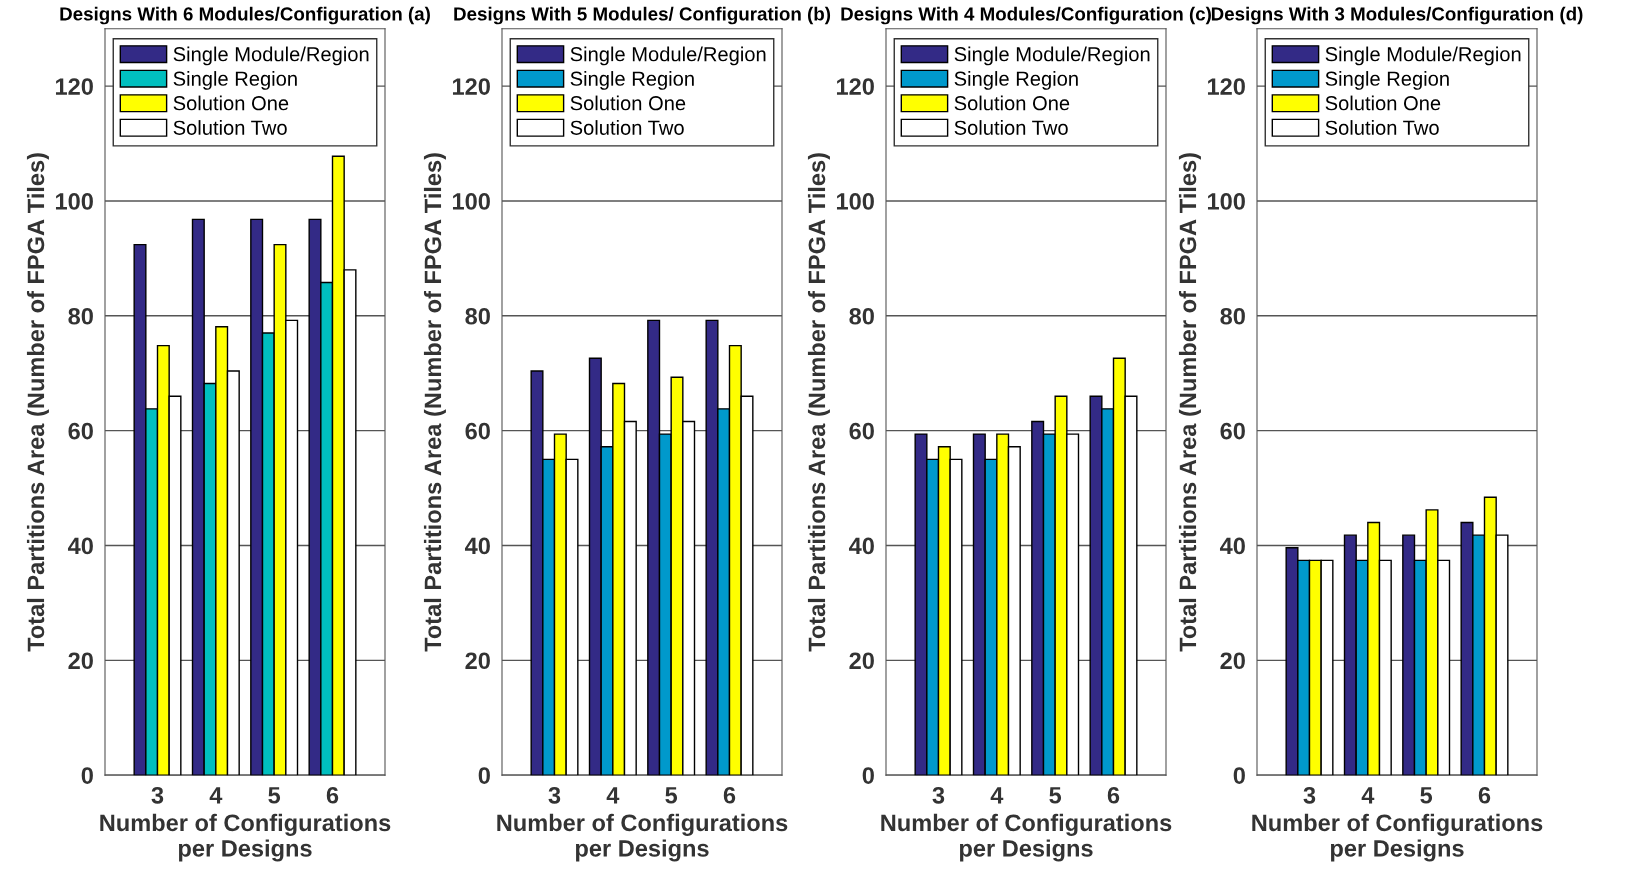 Image resolution: width=1639 pixels, height=870 pixels. What do you see at coordinates (1026, 15) in the screenshot?
I see `chart-title: Designs With 4 Modules/Configuration (c)` at bounding box center [1026, 15].